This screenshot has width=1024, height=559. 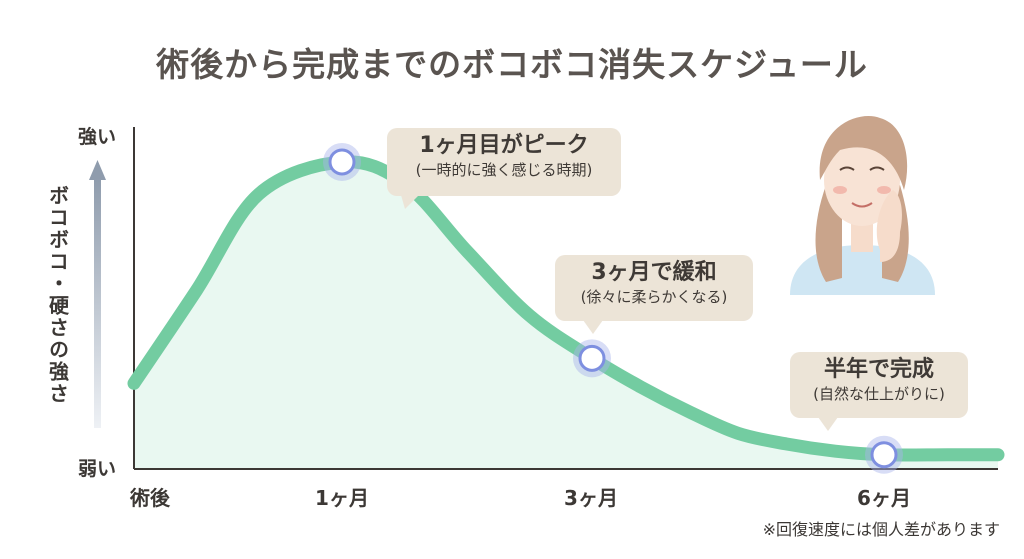 I want to click on callout-complete-subtitle: (自然な仕上がりに), so click(x=879, y=394).